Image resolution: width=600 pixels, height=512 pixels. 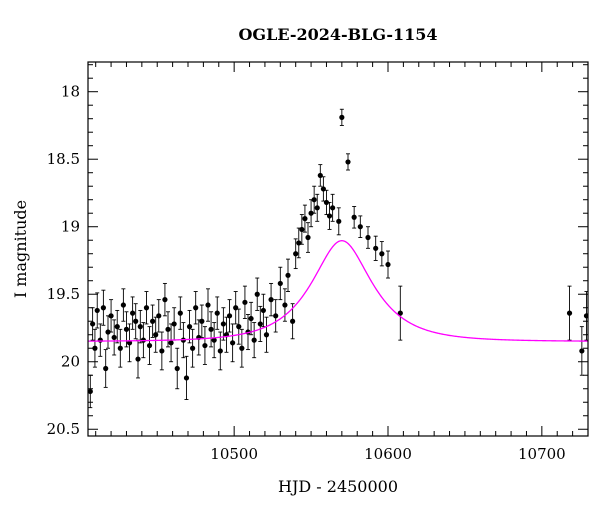 I want to click on x-tick-label: 10700, so click(x=542, y=454).